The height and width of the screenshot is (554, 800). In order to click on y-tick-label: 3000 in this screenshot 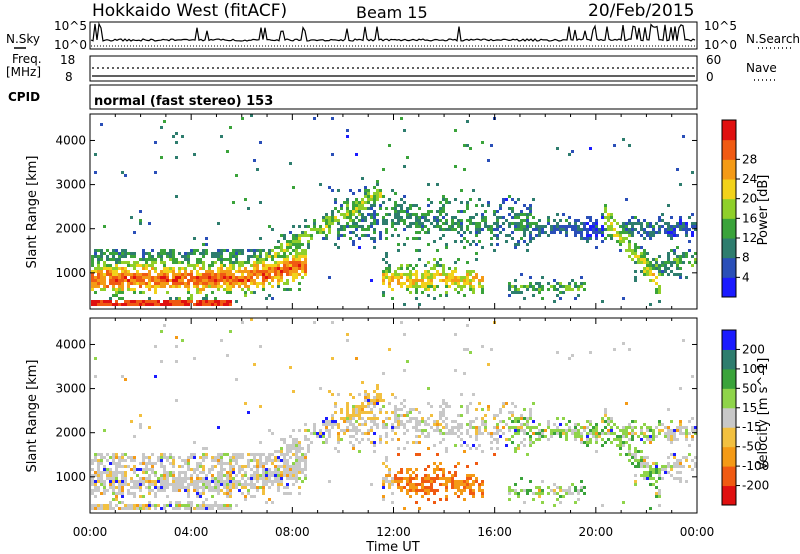, I will do `click(70, 389)`.